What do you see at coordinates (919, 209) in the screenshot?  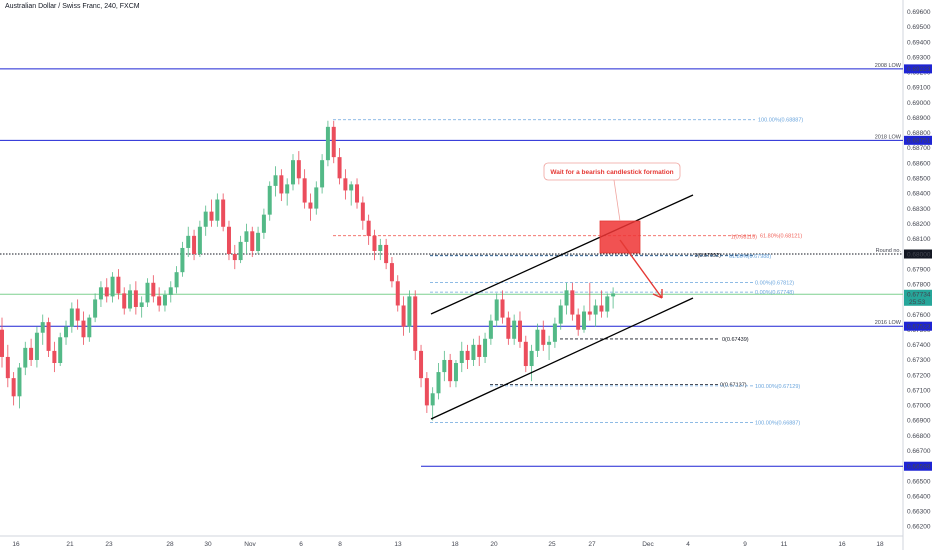 I see `y-tick-label: 0.68300` at bounding box center [919, 209].